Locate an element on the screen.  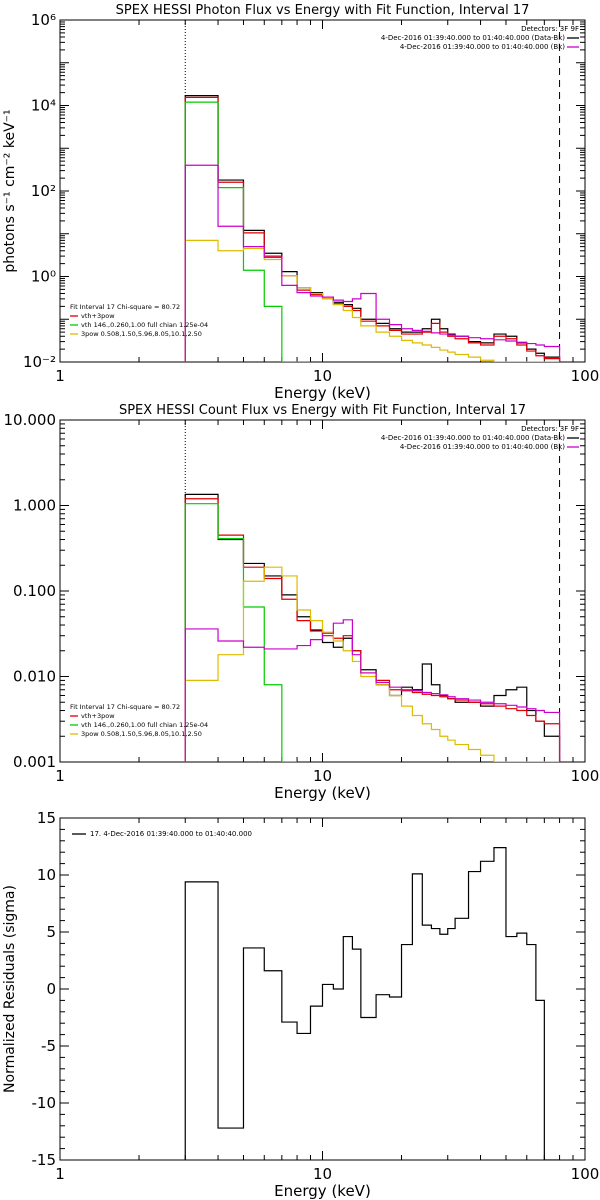
y-axis-label: photons s⁻¹ cm⁻² keV⁻¹ is located at coordinates (10, 190).